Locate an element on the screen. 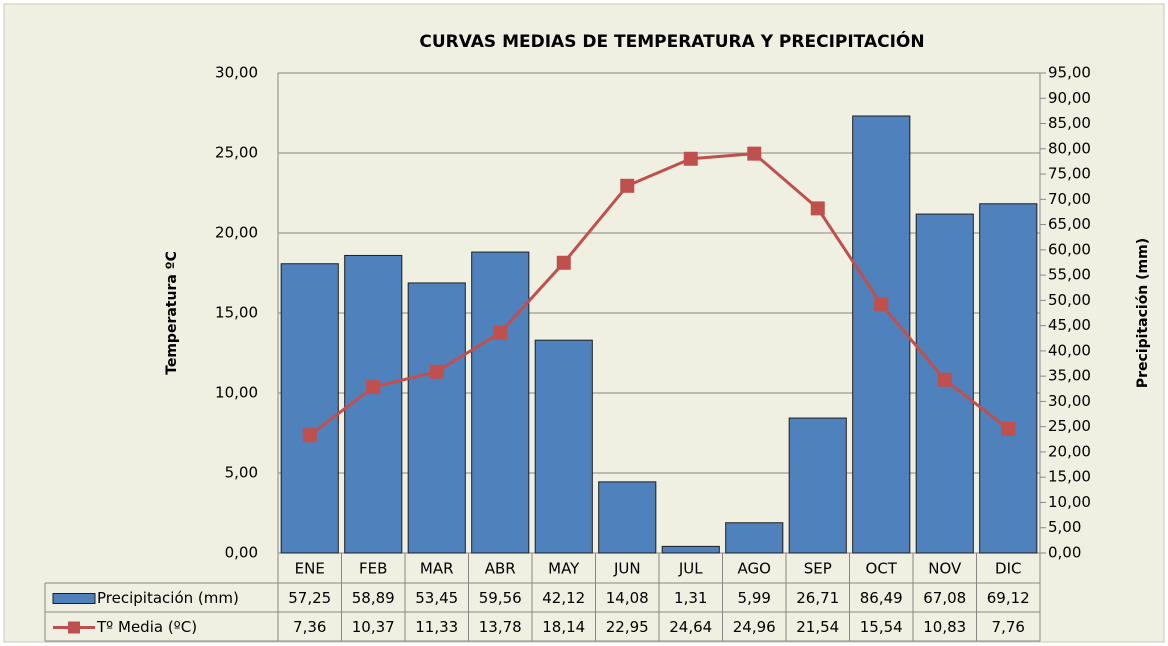  y2-tick-label: 65,00 is located at coordinates (1069, 224).